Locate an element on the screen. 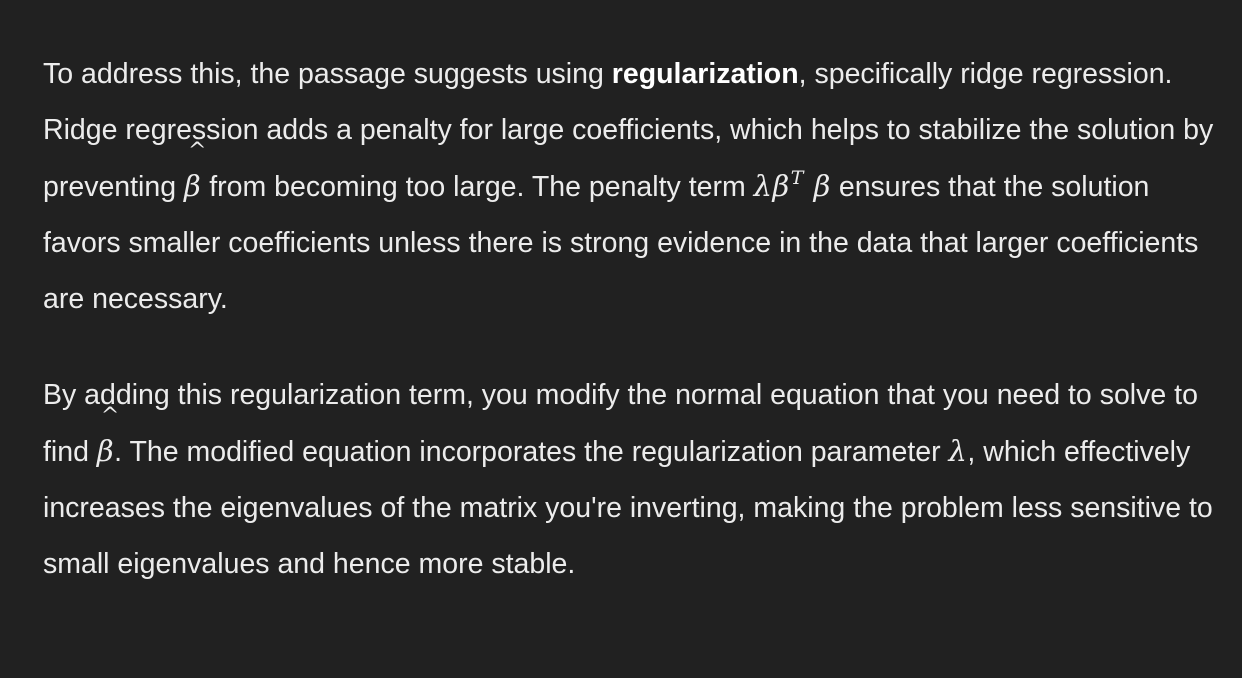  math-penalty-term: λβT β is located at coordinates (792, 185).